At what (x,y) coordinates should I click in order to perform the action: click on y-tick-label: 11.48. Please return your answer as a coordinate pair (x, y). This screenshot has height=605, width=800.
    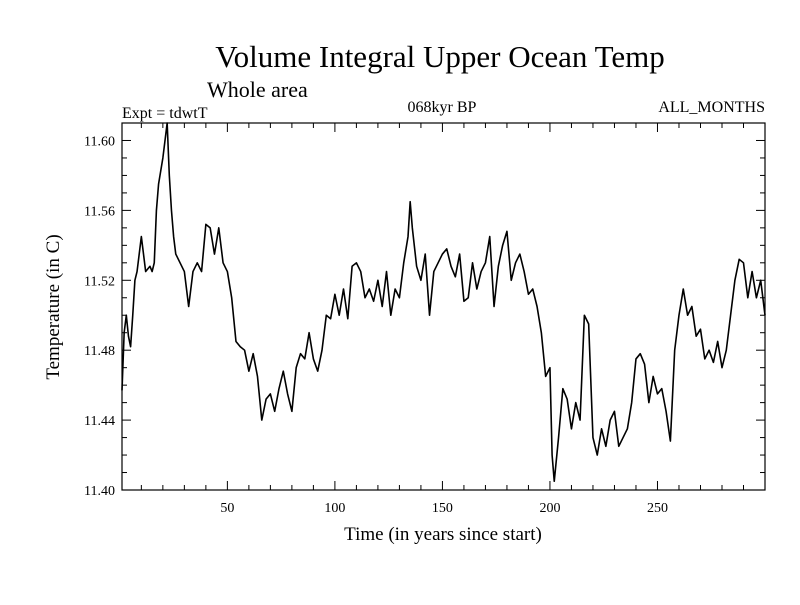
    Looking at the image, I should click on (99, 351).